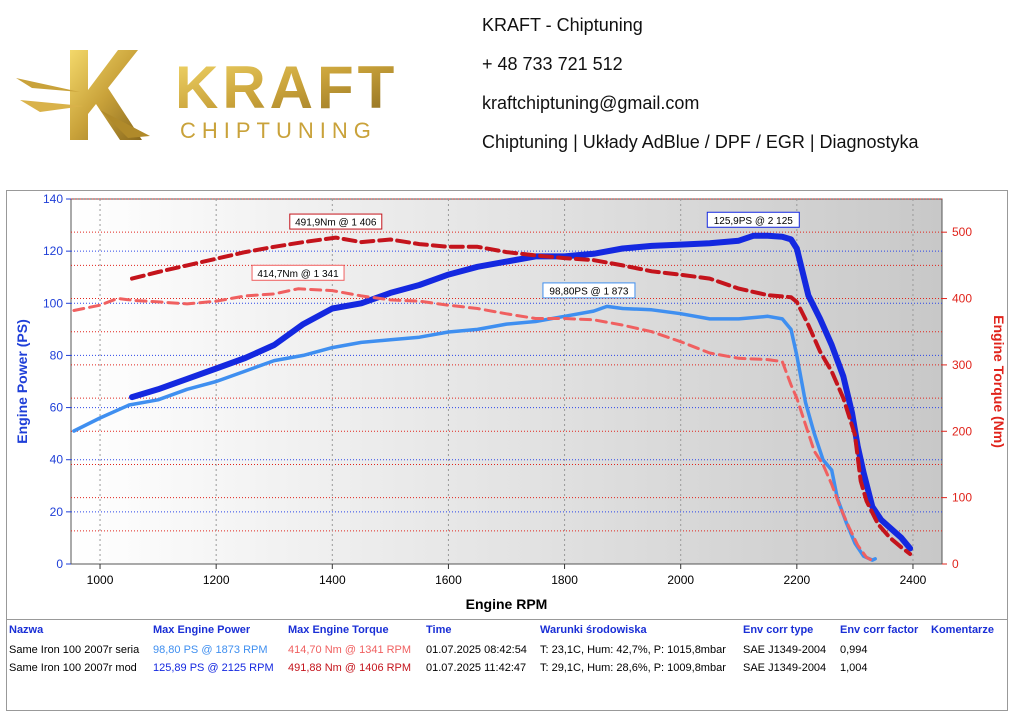 The image size is (1012, 714). What do you see at coordinates (210, 650) in the screenshot?
I see `cell-max-power: 98,80 PS @ 1873 RPM` at bounding box center [210, 650].